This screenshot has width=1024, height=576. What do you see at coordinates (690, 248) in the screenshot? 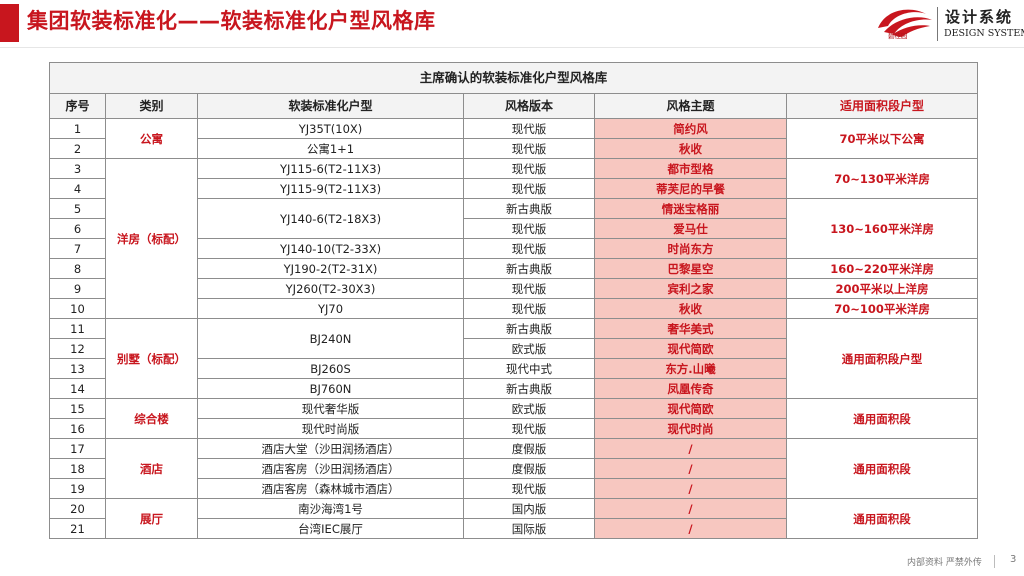
I see `cell-theme: 时尚东方` at bounding box center [690, 248].